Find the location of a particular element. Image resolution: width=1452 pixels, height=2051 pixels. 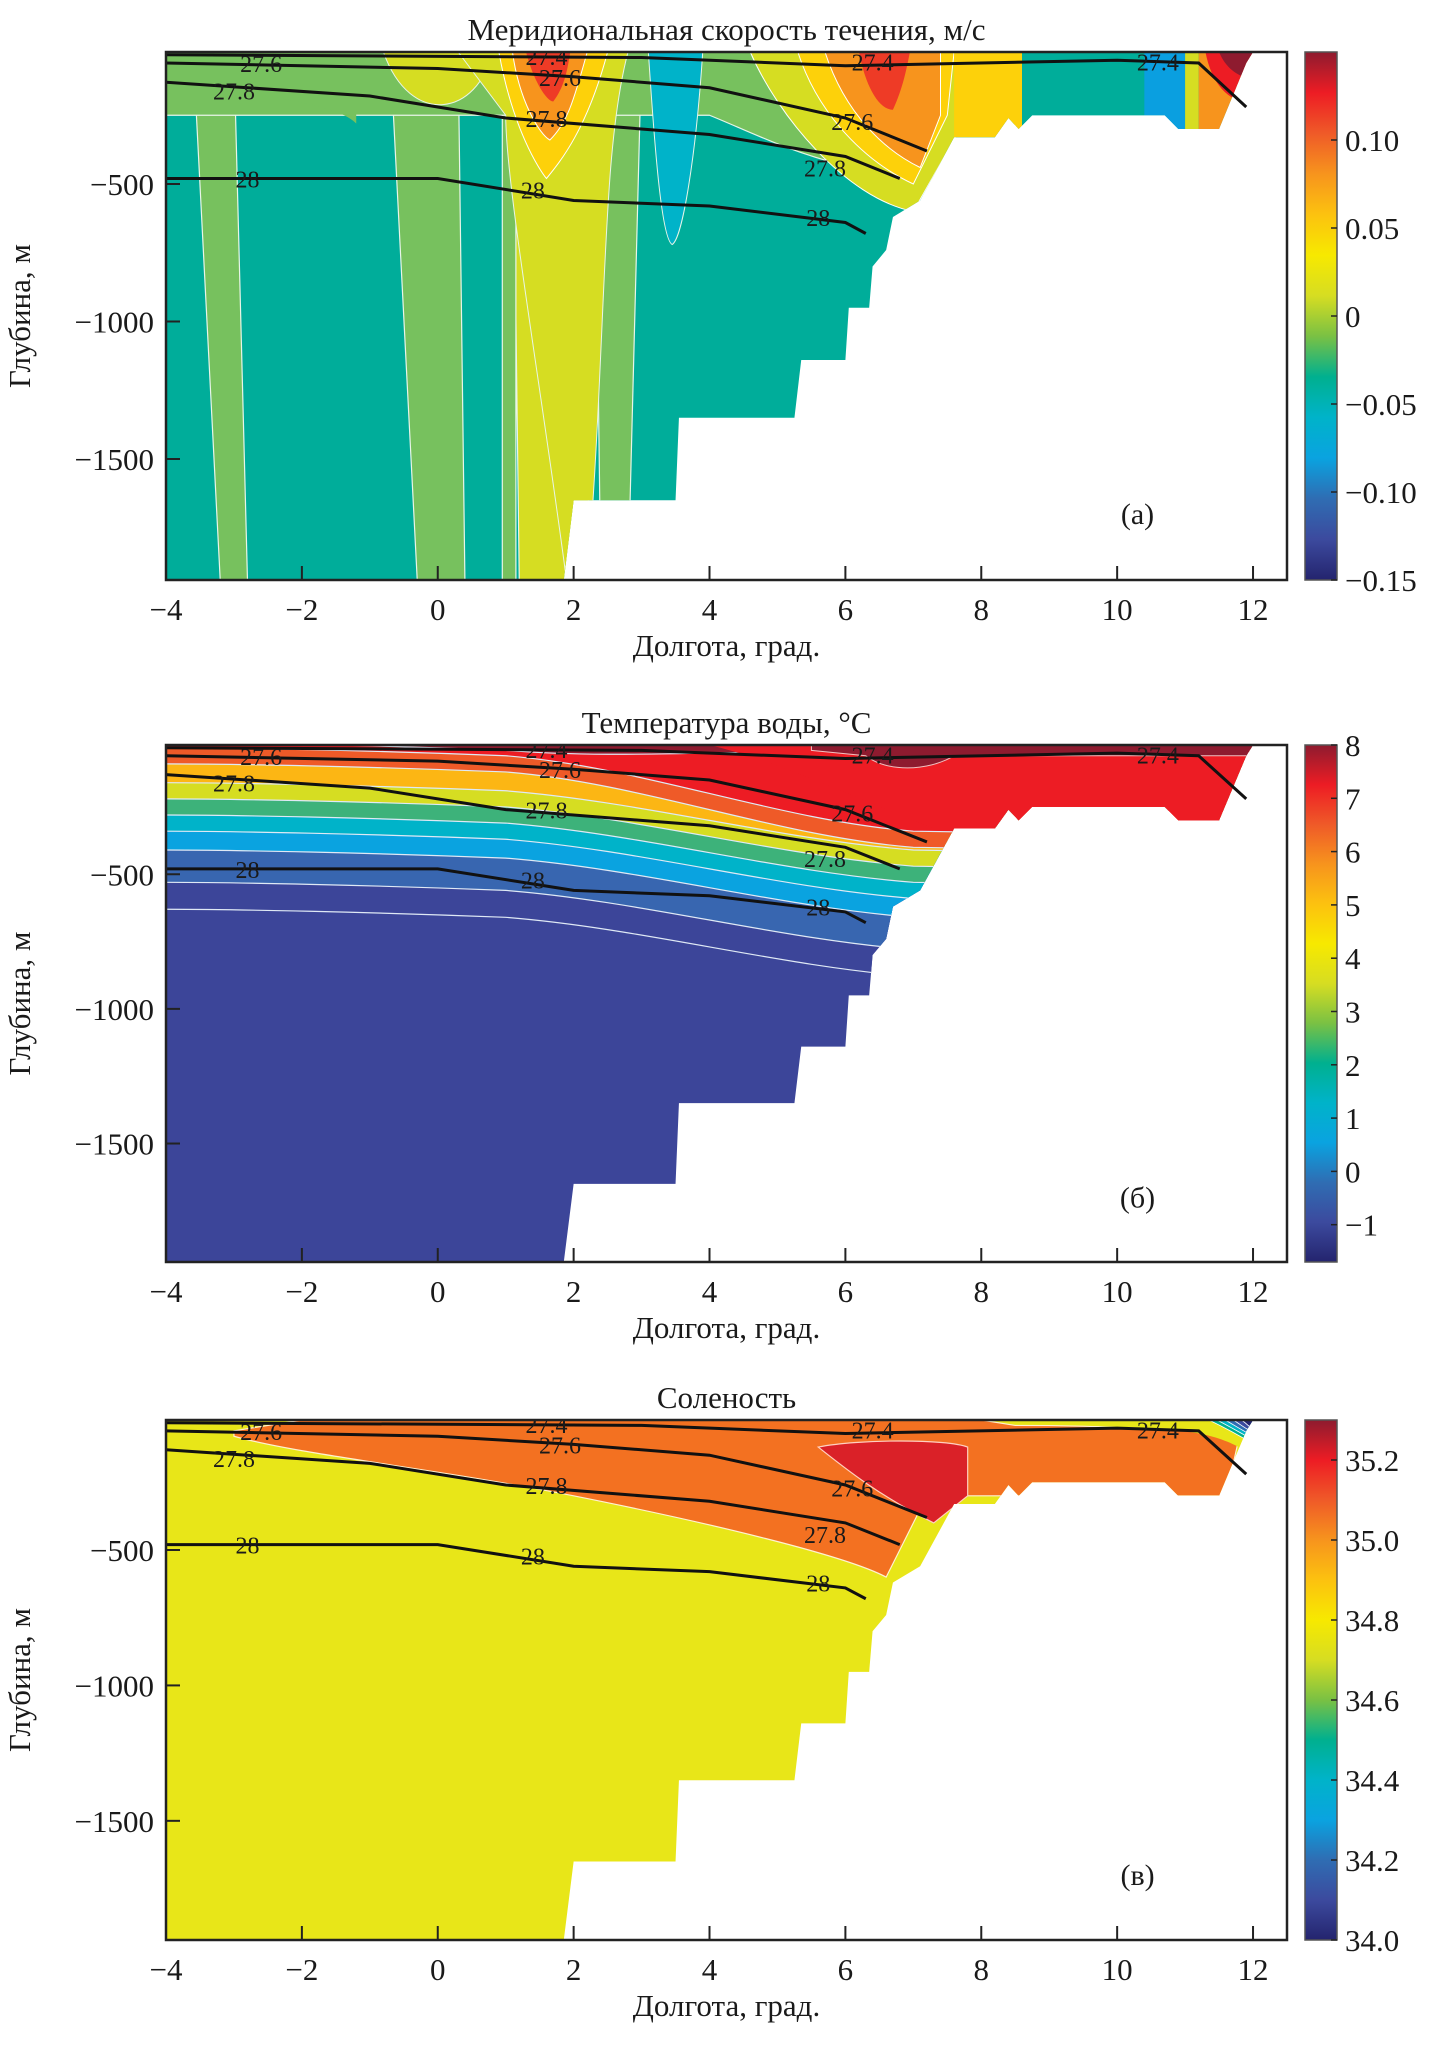

y-tick-label: −1500 is located at coordinates (114, 459).